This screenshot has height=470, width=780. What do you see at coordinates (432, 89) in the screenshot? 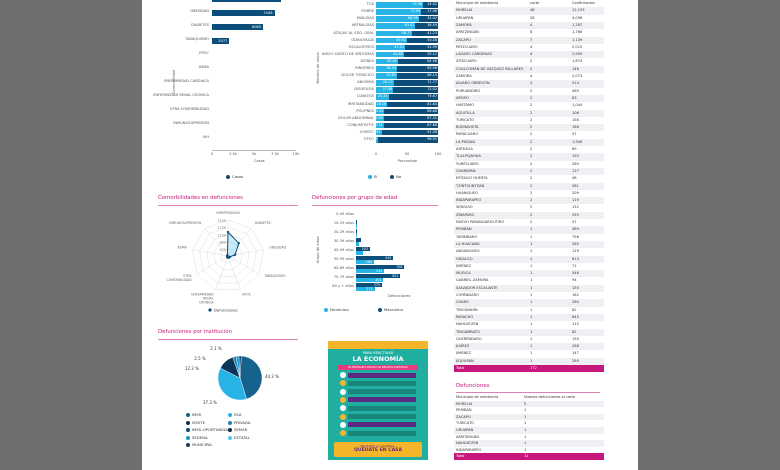
I see `symptom-value-no: 72.02` at bounding box center [432, 89].